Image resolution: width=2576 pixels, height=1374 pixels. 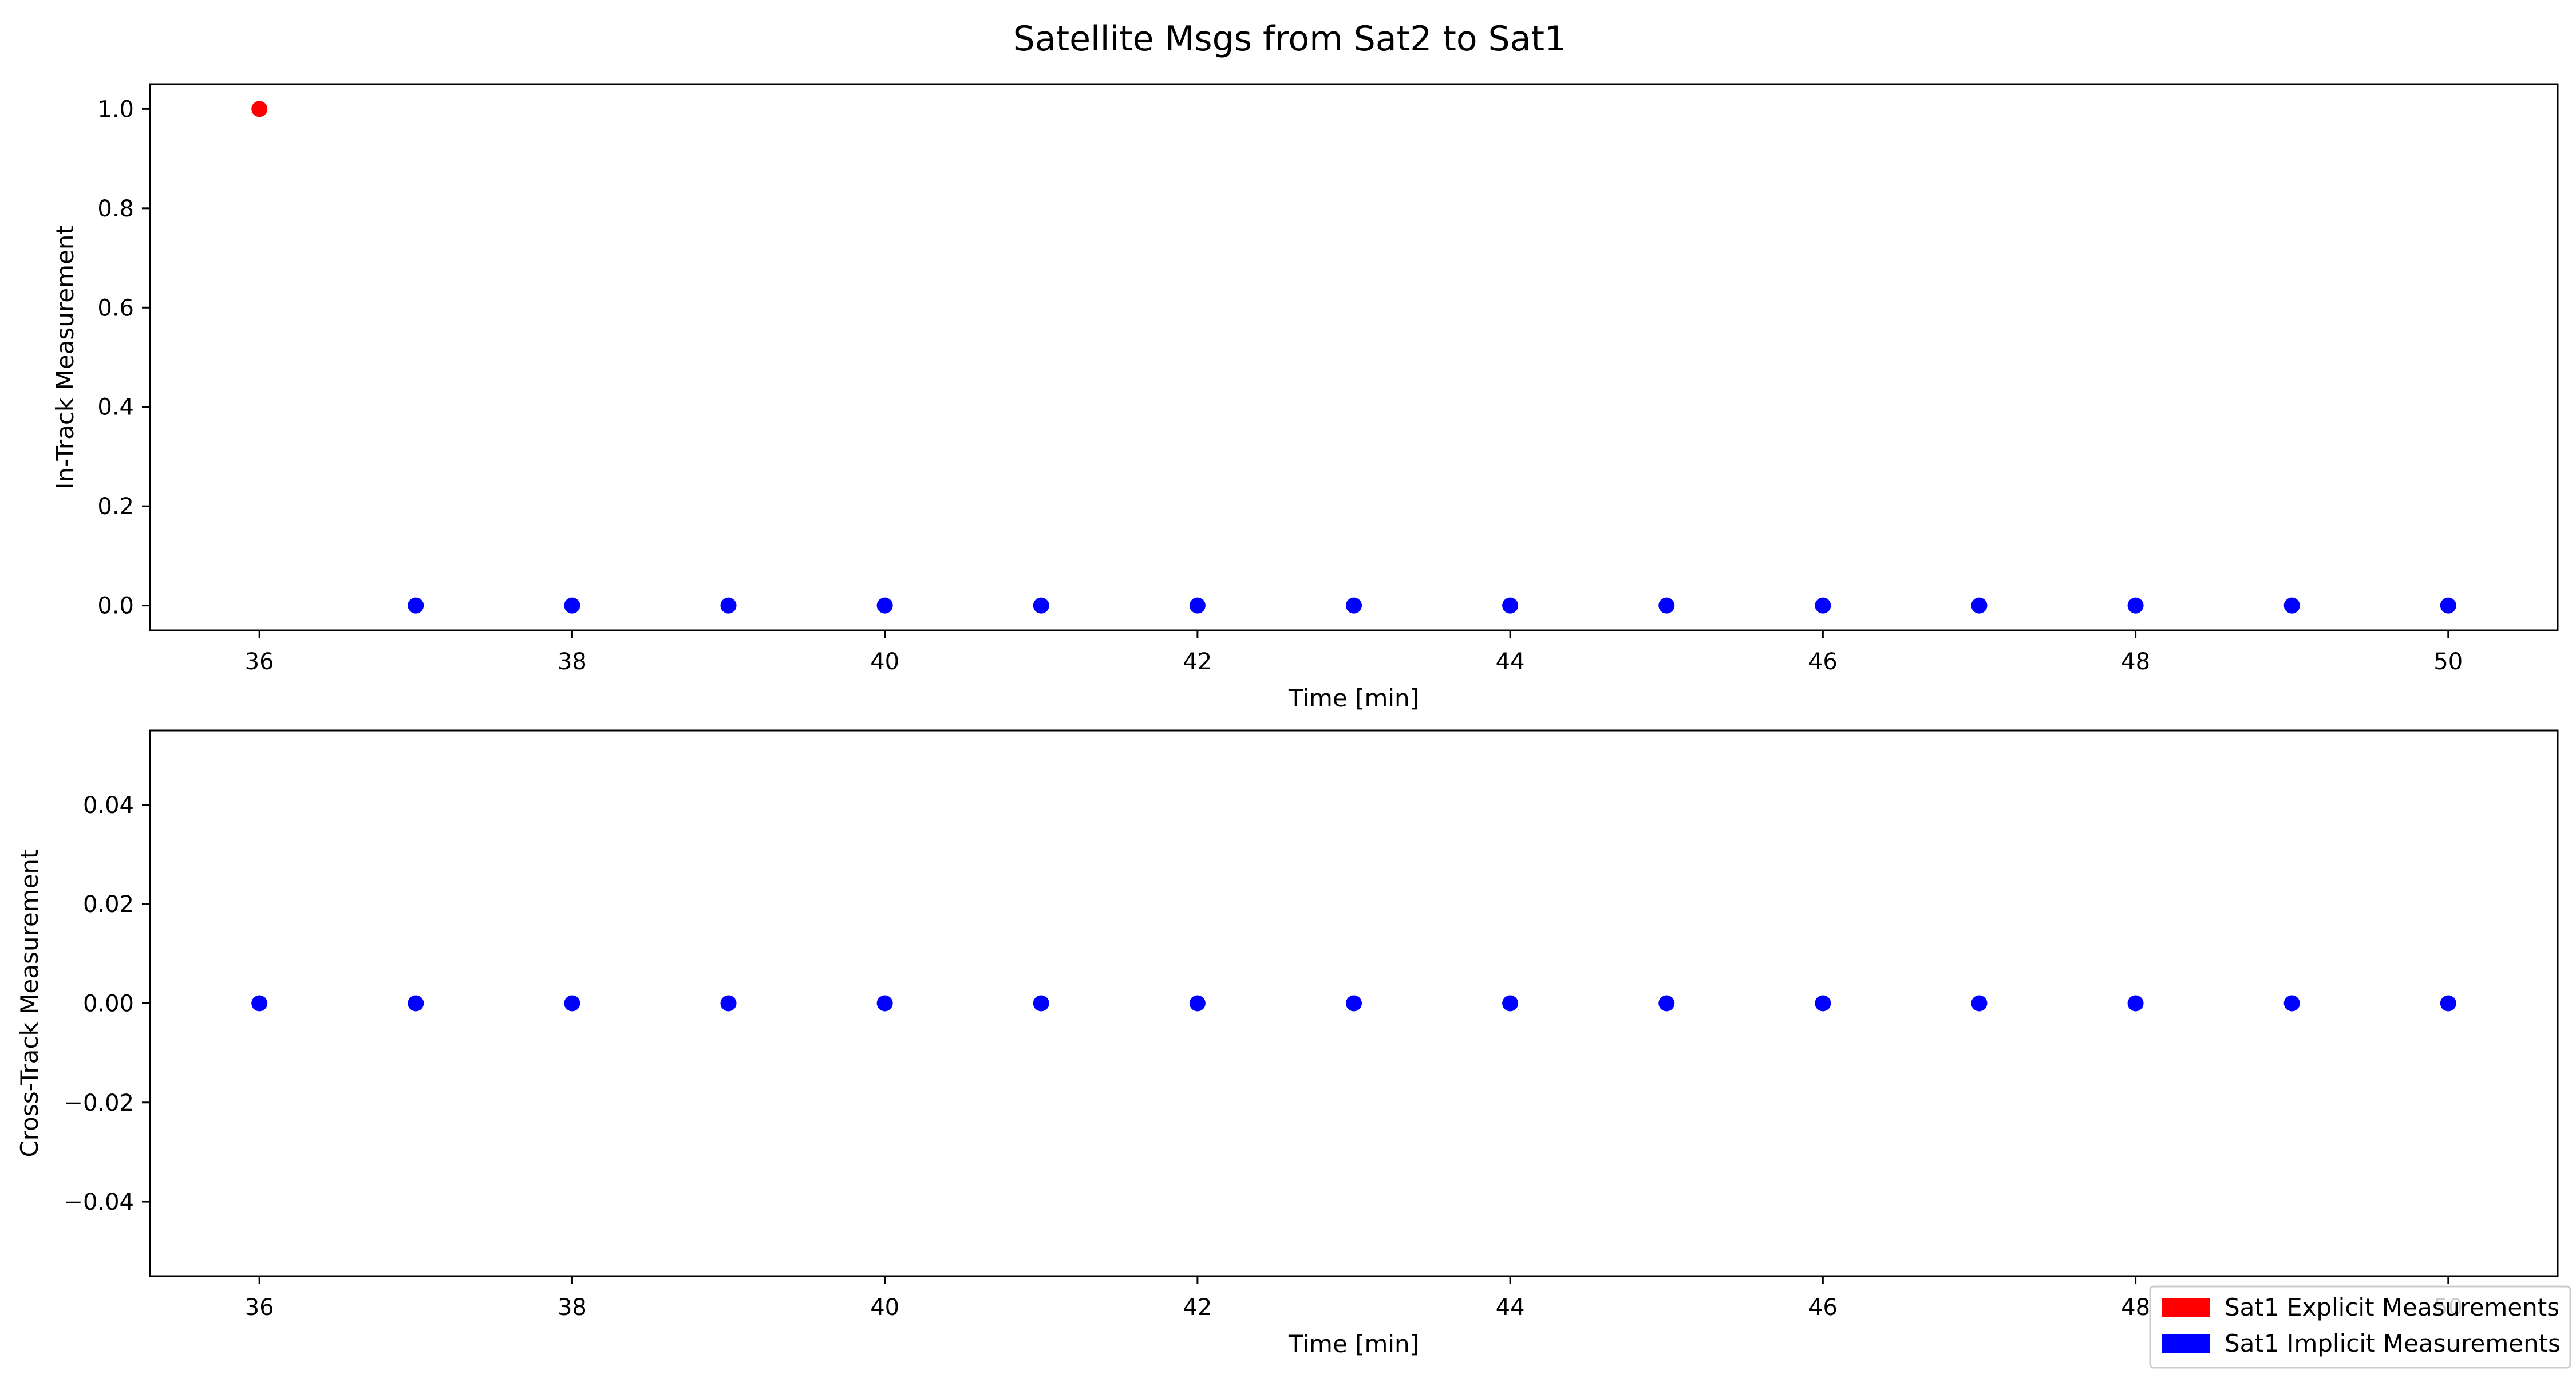 What do you see at coordinates (115, 109) in the screenshot?
I see `in-track-ytick-label: 1.0` at bounding box center [115, 109].